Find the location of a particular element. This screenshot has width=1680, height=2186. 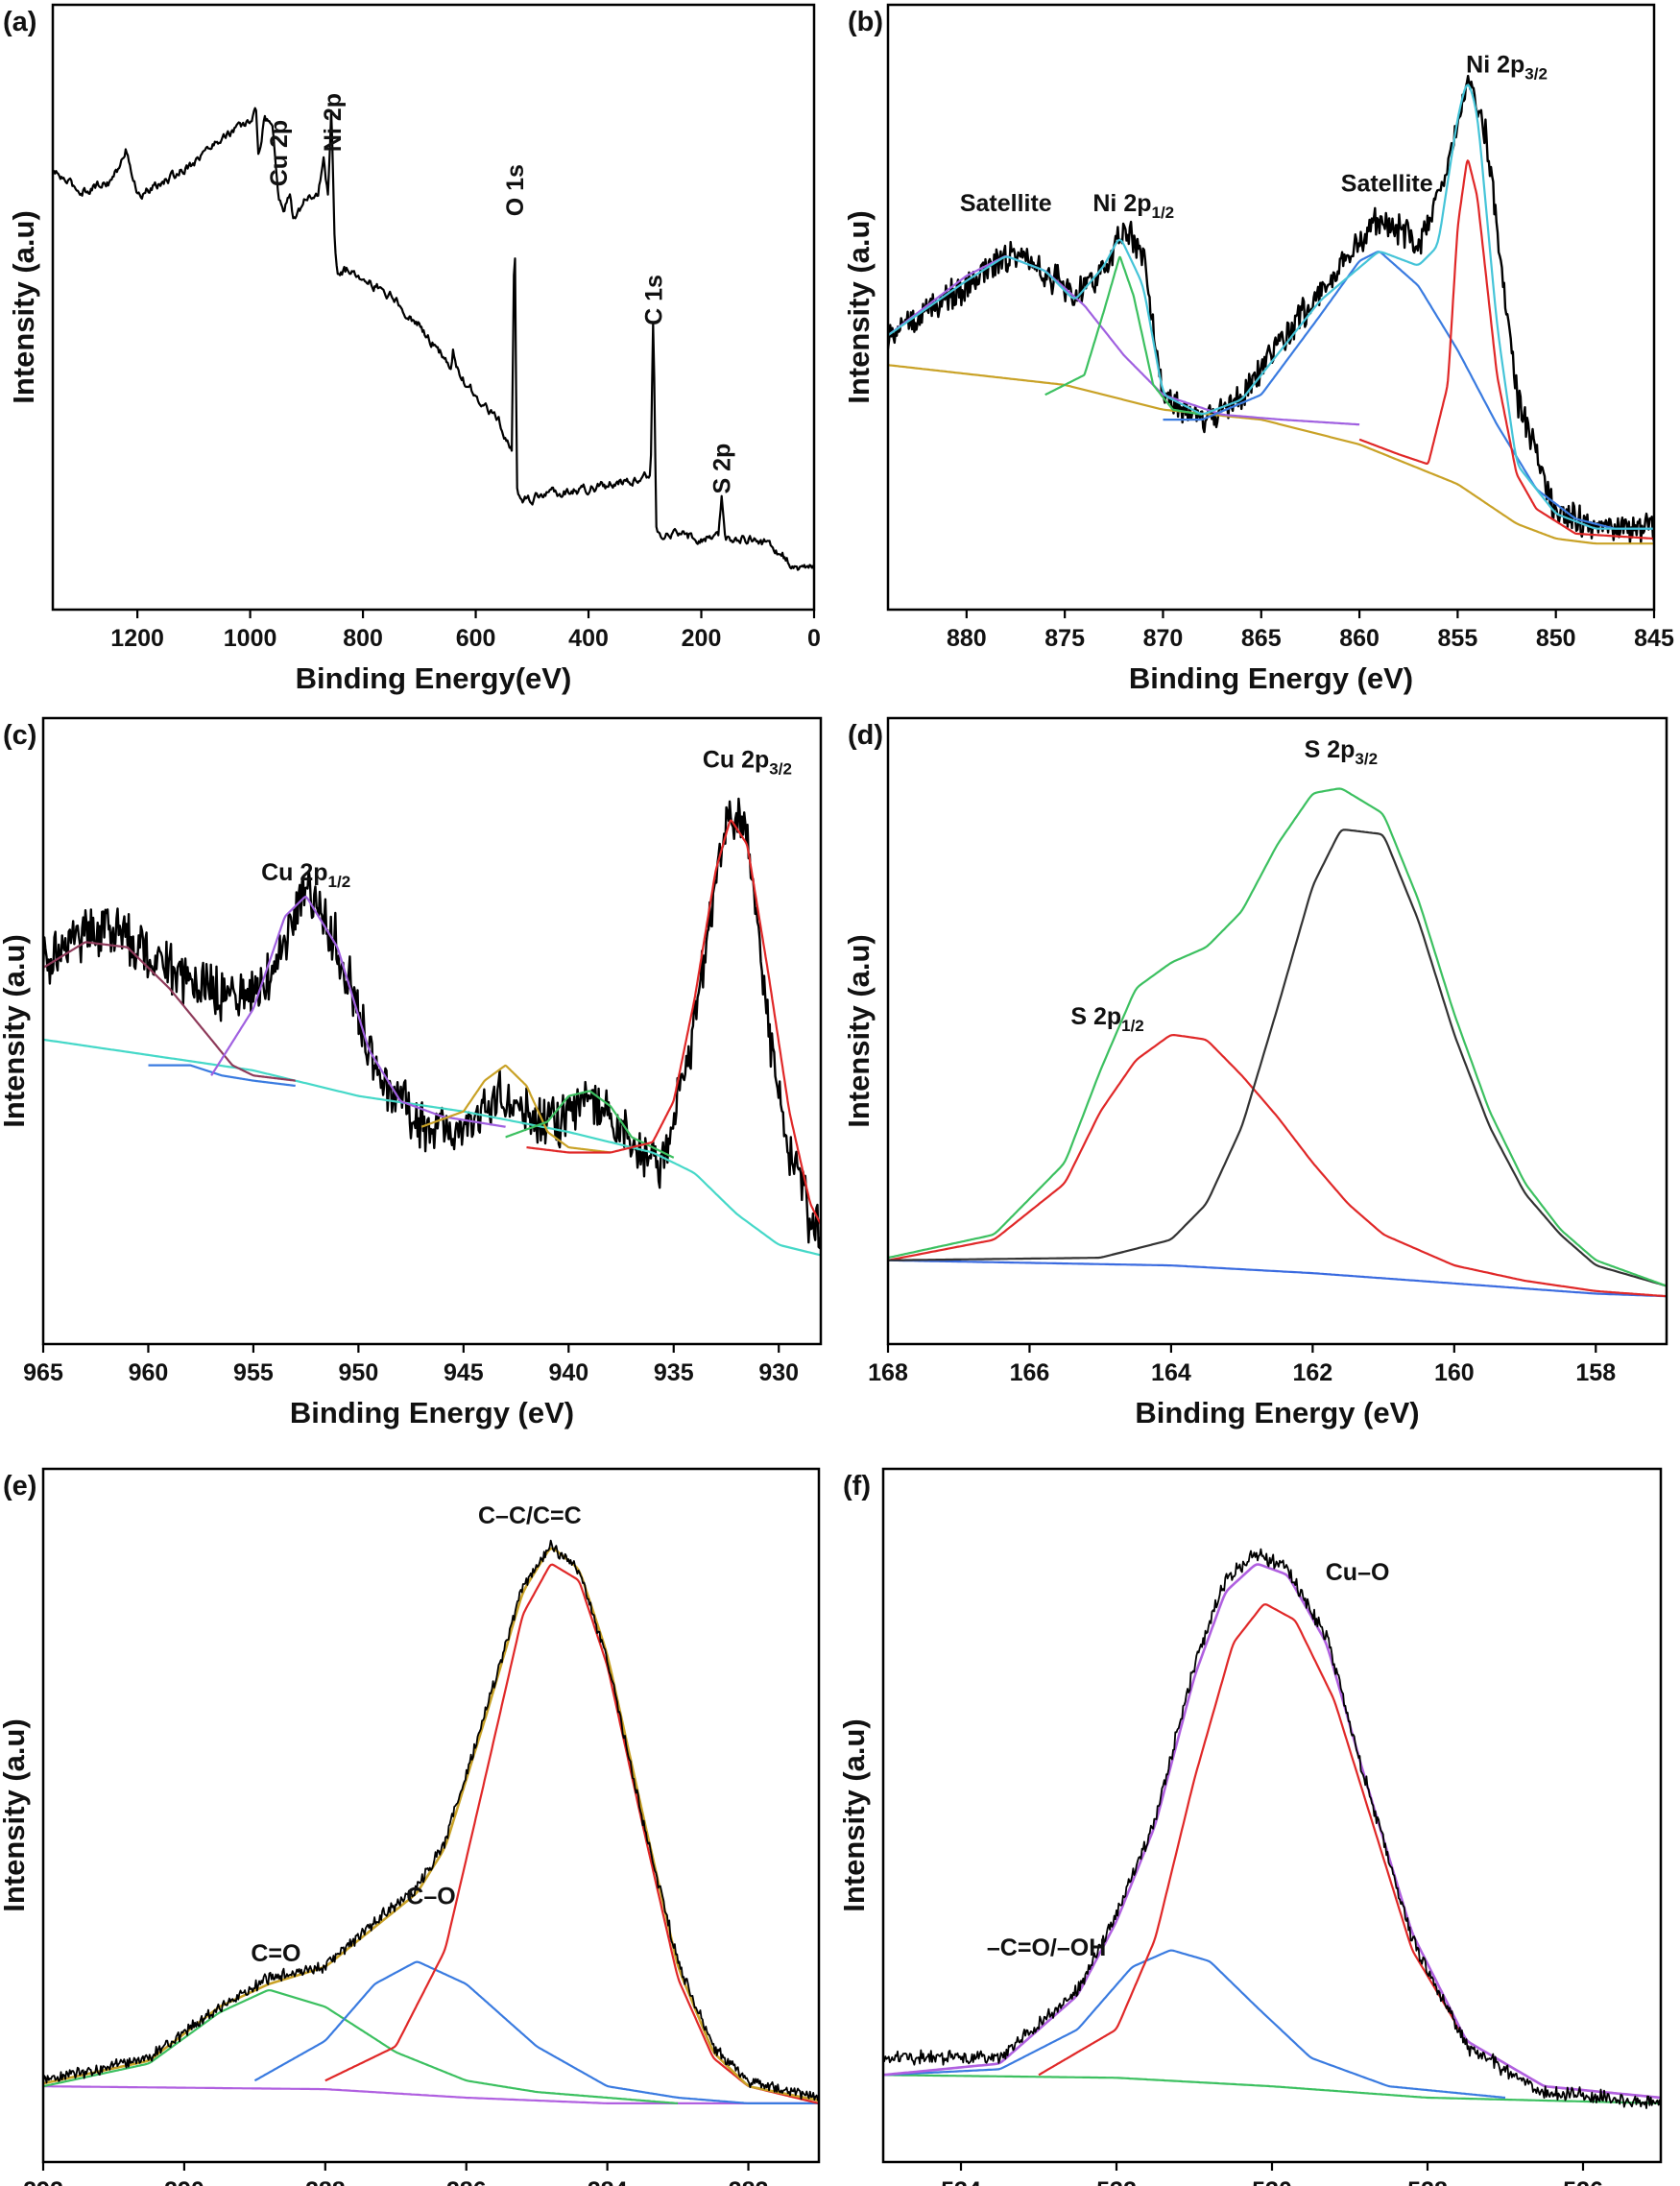

series-b-envelope is located at coordinates (1271, 307).